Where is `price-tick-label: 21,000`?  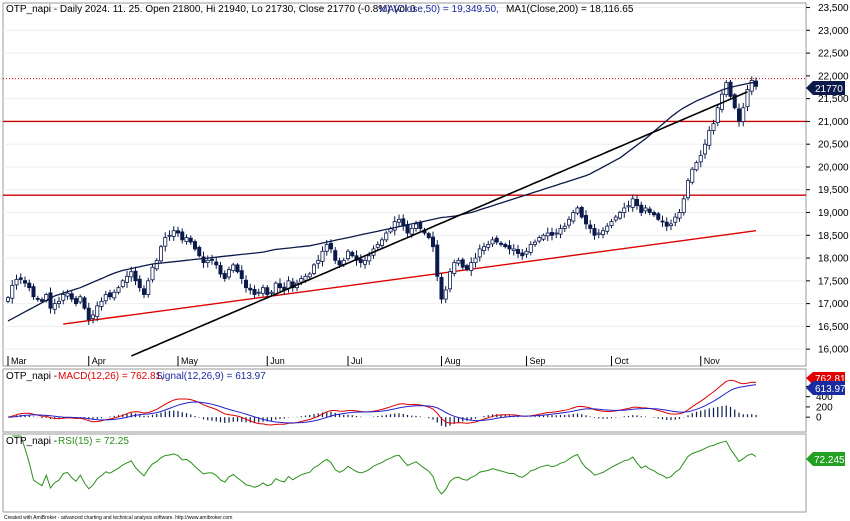
price-tick-label: 21,000 is located at coordinates (833, 122).